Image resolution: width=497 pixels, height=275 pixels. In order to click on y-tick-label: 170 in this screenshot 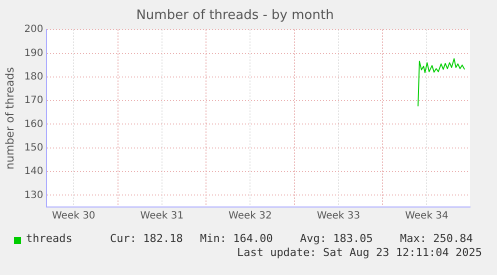, I will do `click(34, 100)`.